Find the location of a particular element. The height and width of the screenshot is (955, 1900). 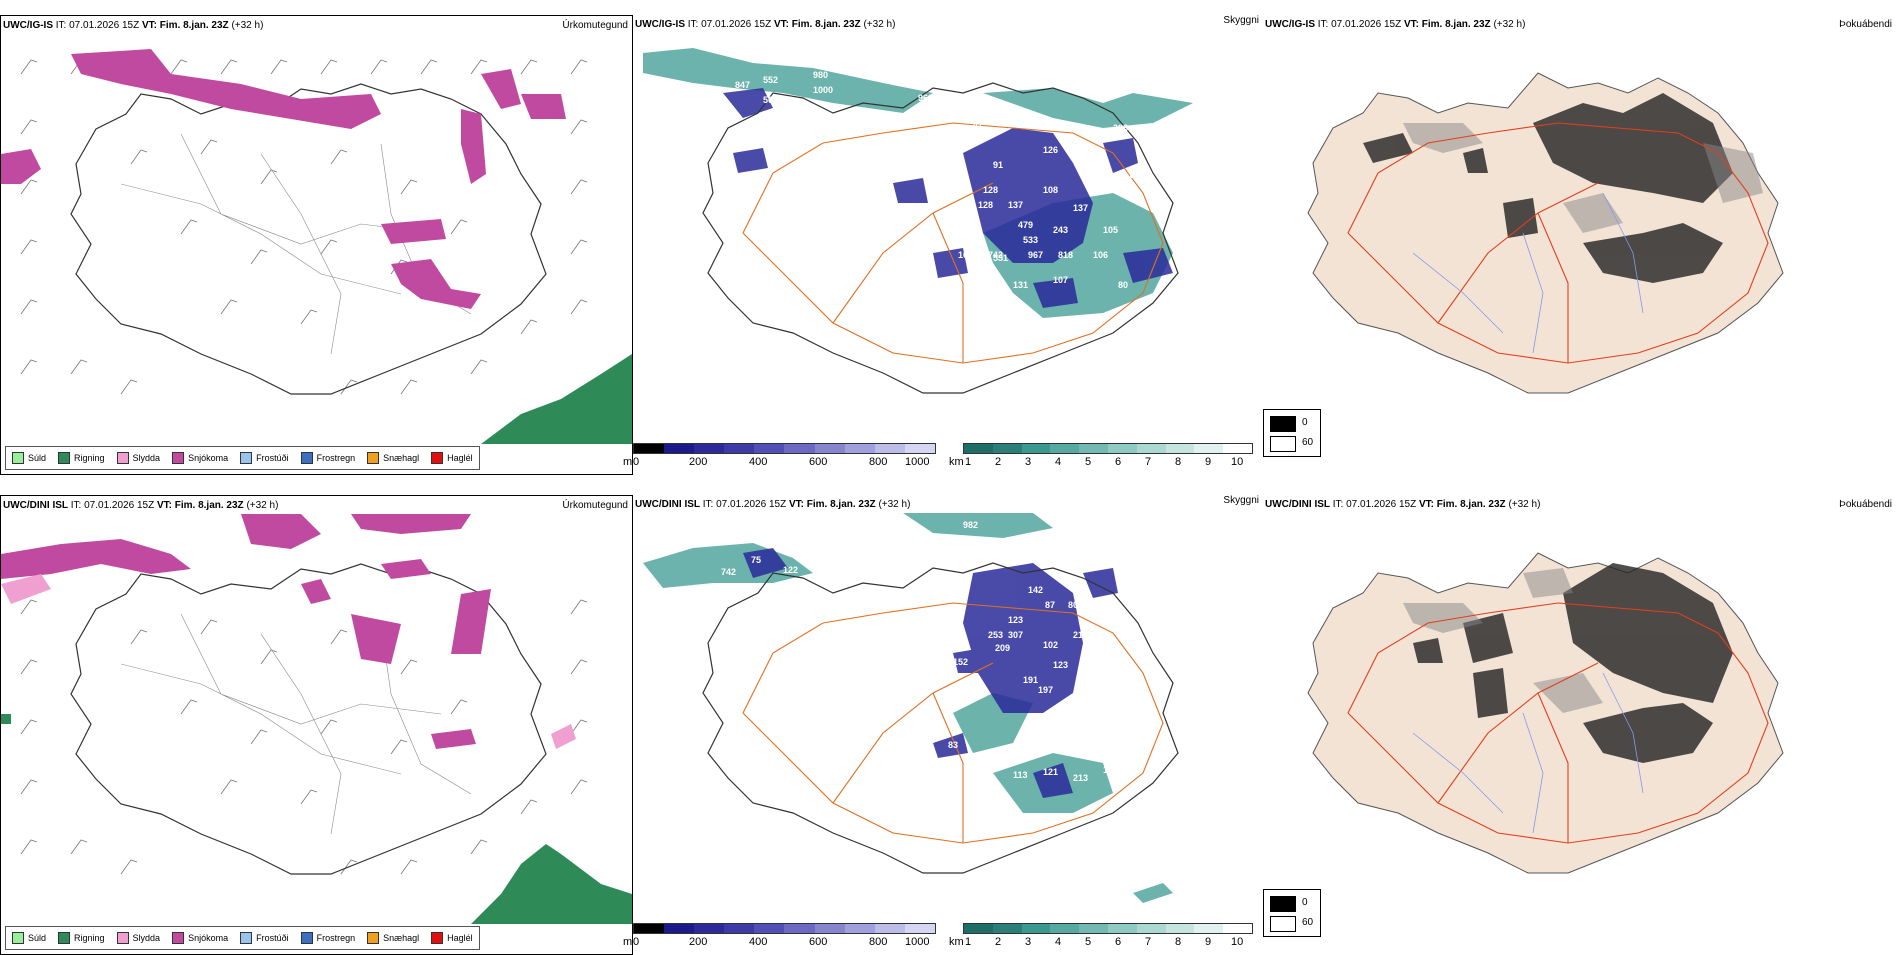

init-time: 07.01.2026 15Z is located at coordinates (119, 505).